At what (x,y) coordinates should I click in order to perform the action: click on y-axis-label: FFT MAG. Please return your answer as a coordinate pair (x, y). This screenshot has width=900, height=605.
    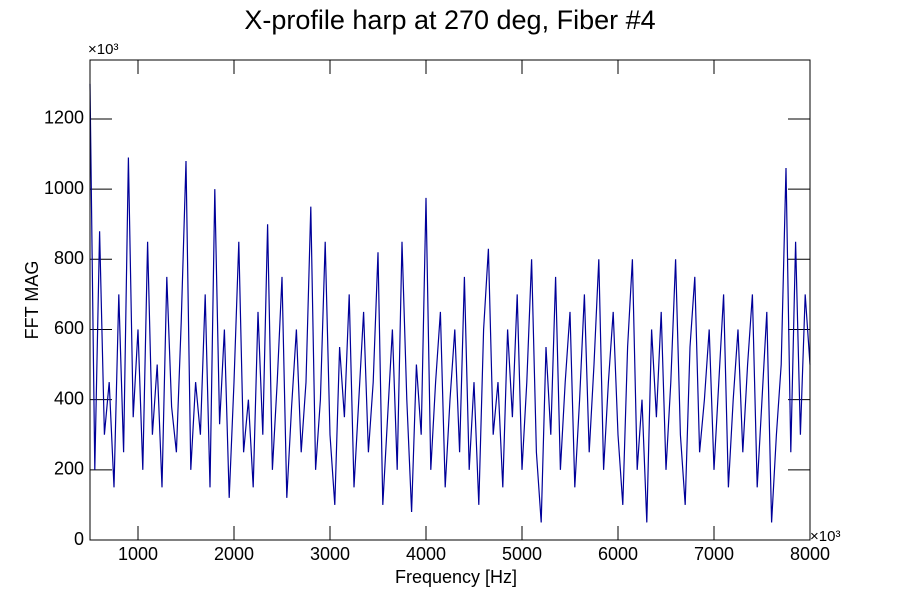
    Looking at the image, I should click on (32, 300).